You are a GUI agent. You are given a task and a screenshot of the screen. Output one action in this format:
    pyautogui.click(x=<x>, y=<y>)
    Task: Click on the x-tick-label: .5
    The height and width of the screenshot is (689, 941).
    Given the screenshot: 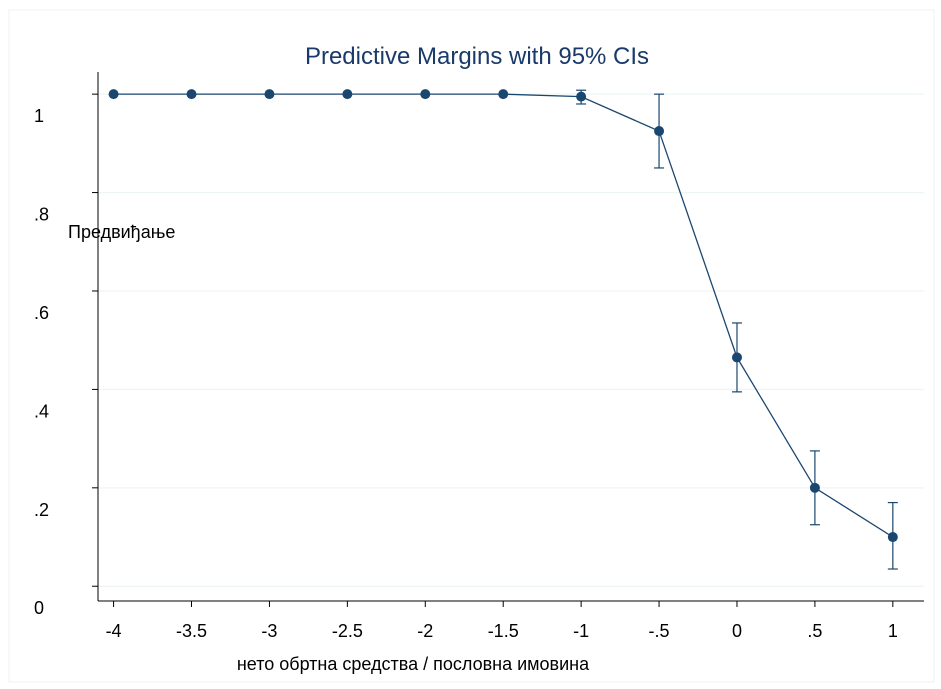 What is the action you would take?
    pyautogui.click(x=814, y=631)
    